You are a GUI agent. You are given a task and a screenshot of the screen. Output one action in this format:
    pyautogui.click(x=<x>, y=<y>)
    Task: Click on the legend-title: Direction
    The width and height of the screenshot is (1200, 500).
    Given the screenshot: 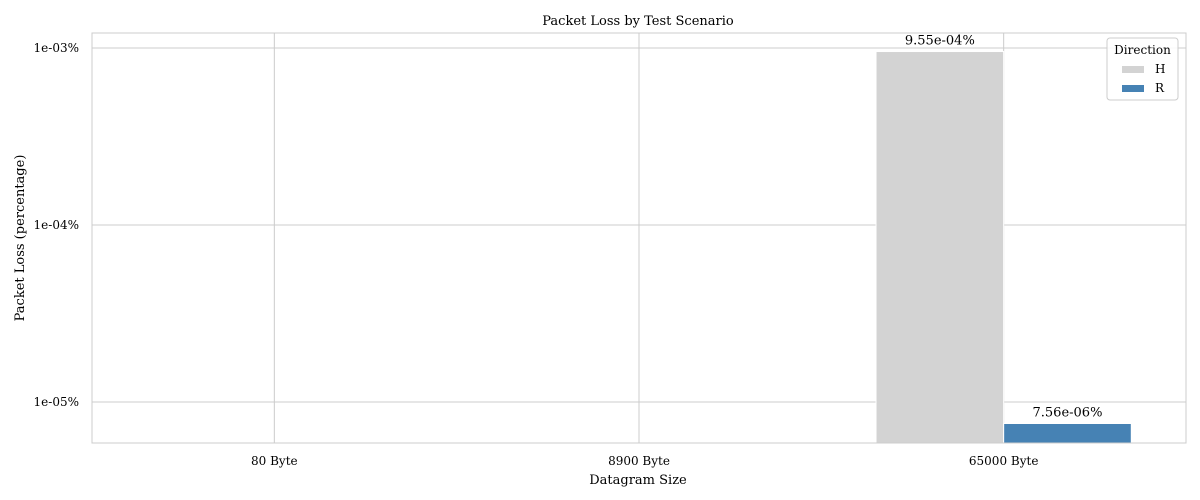 What is the action you would take?
    pyautogui.click(x=1142, y=50)
    